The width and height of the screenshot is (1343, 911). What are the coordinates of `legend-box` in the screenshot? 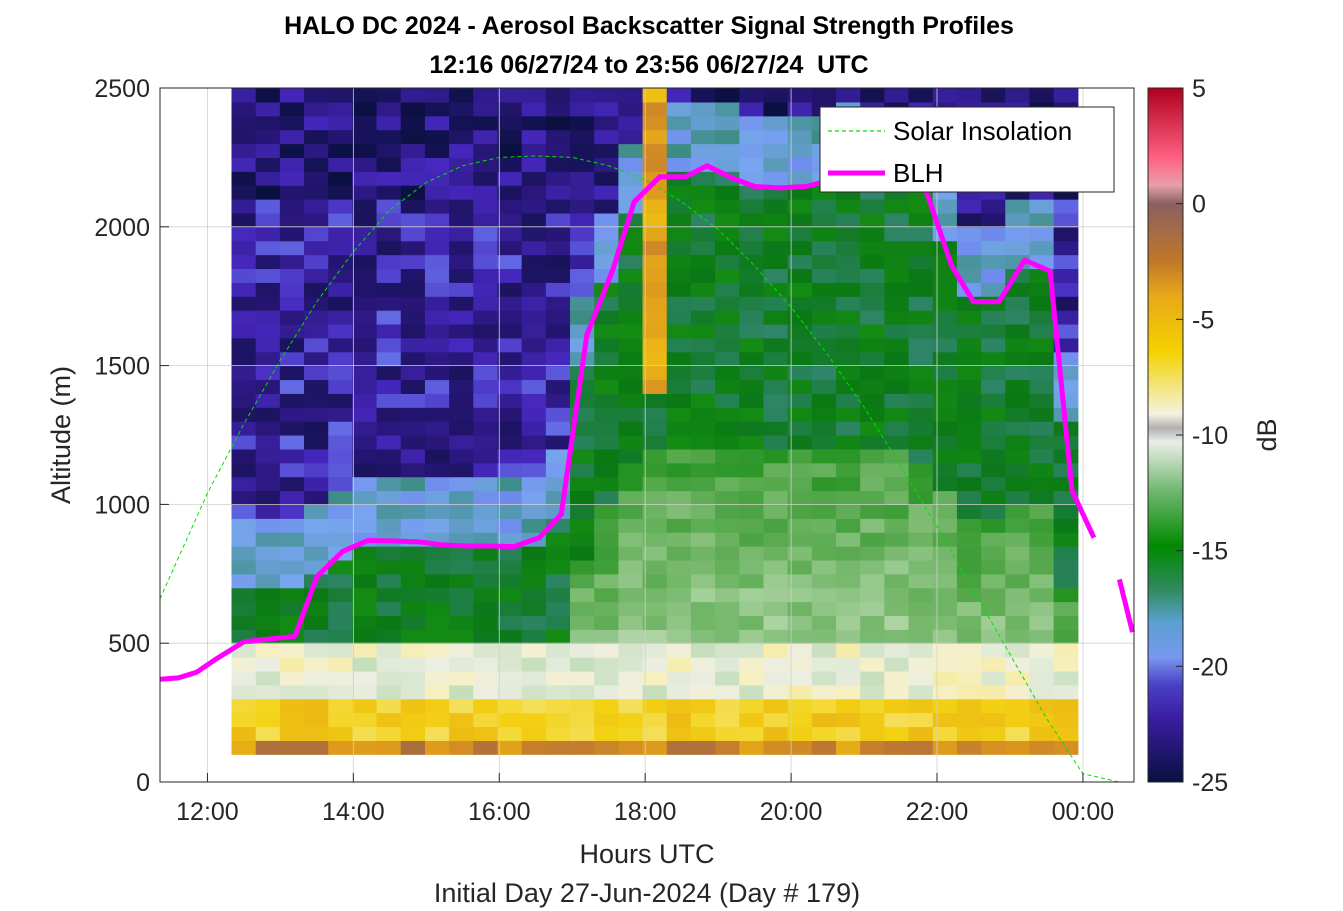 It's located at (967, 149).